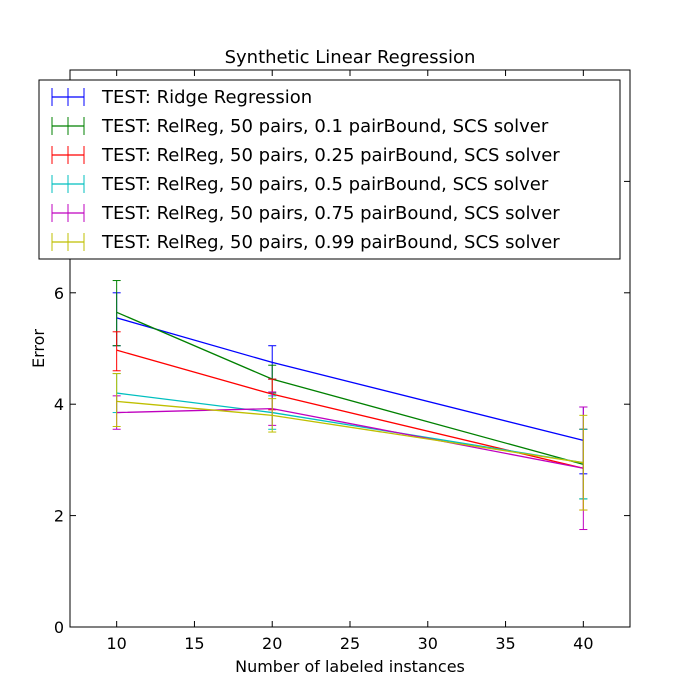 The image size is (700, 697). What do you see at coordinates (350, 57) in the screenshot?
I see `chart-title: Synthetic Linear Regression` at bounding box center [350, 57].